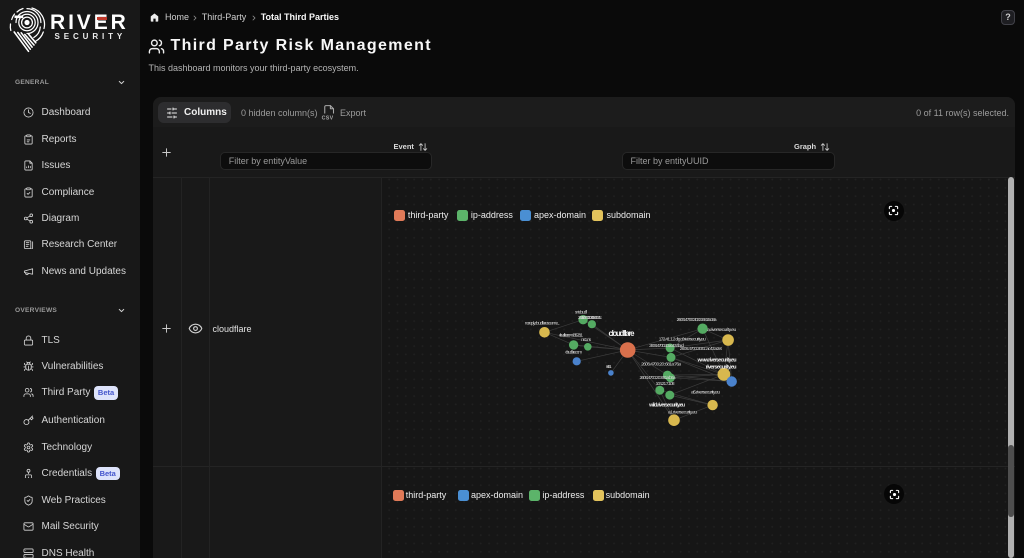 This screenshot has height=558, width=1024. What do you see at coordinates (705, 393) in the screenshot?
I see `svg-text: a5.riversecurity.eu` at bounding box center [705, 393].